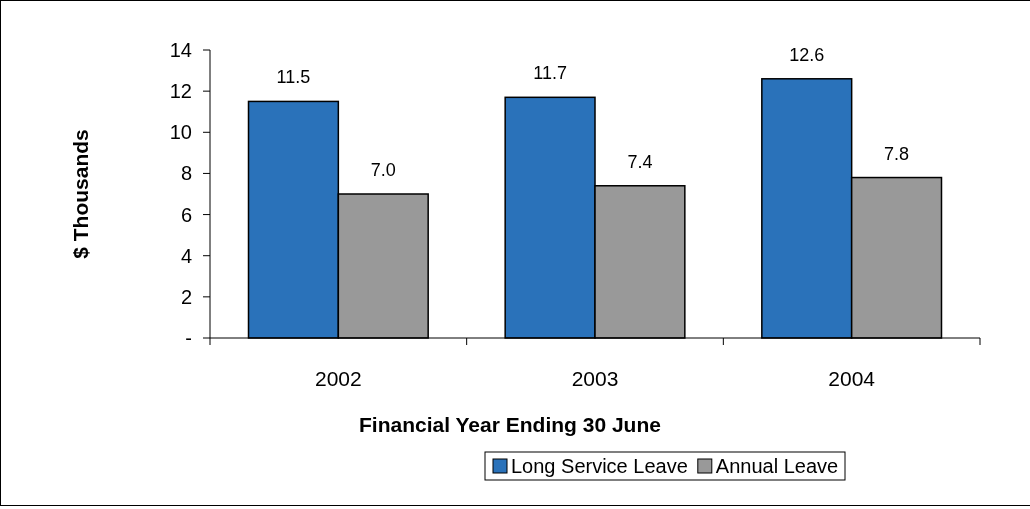 Image resolution: width=1030 pixels, height=509 pixels. What do you see at coordinates (640, 161) in the screenshot?
I see `data-label: 7.4` at bounding box center [640, 161].